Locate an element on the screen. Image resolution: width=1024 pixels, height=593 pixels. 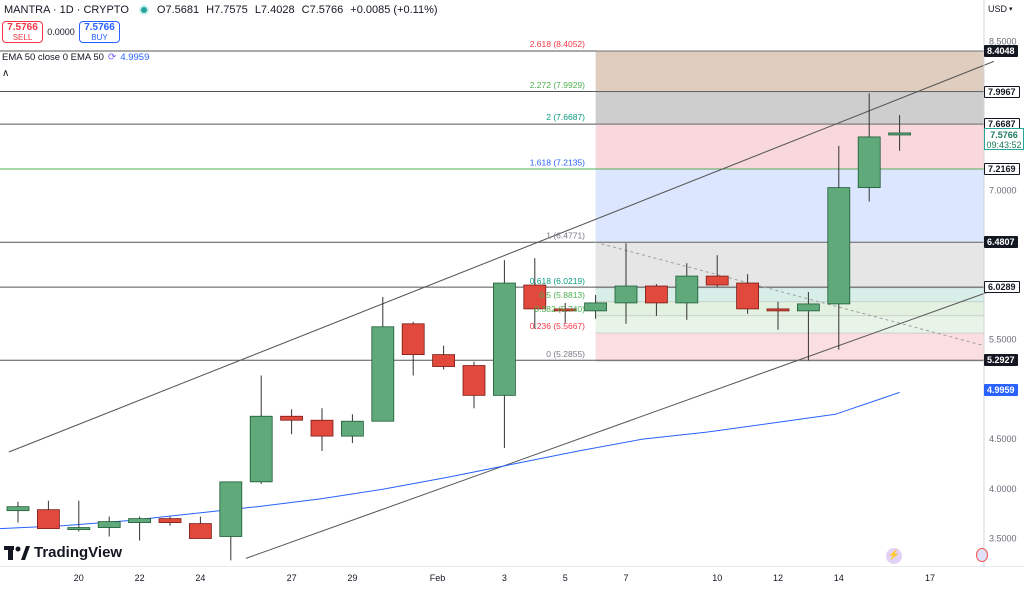
price-badge: 5.2927 is located at coordinates (1001, 360).